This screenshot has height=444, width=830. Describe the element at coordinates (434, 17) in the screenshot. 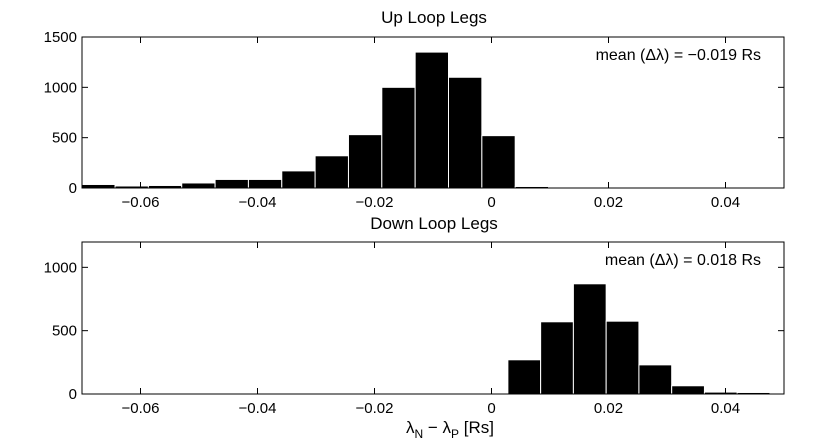

I see `title-up: Up Loop Legs` at that location.